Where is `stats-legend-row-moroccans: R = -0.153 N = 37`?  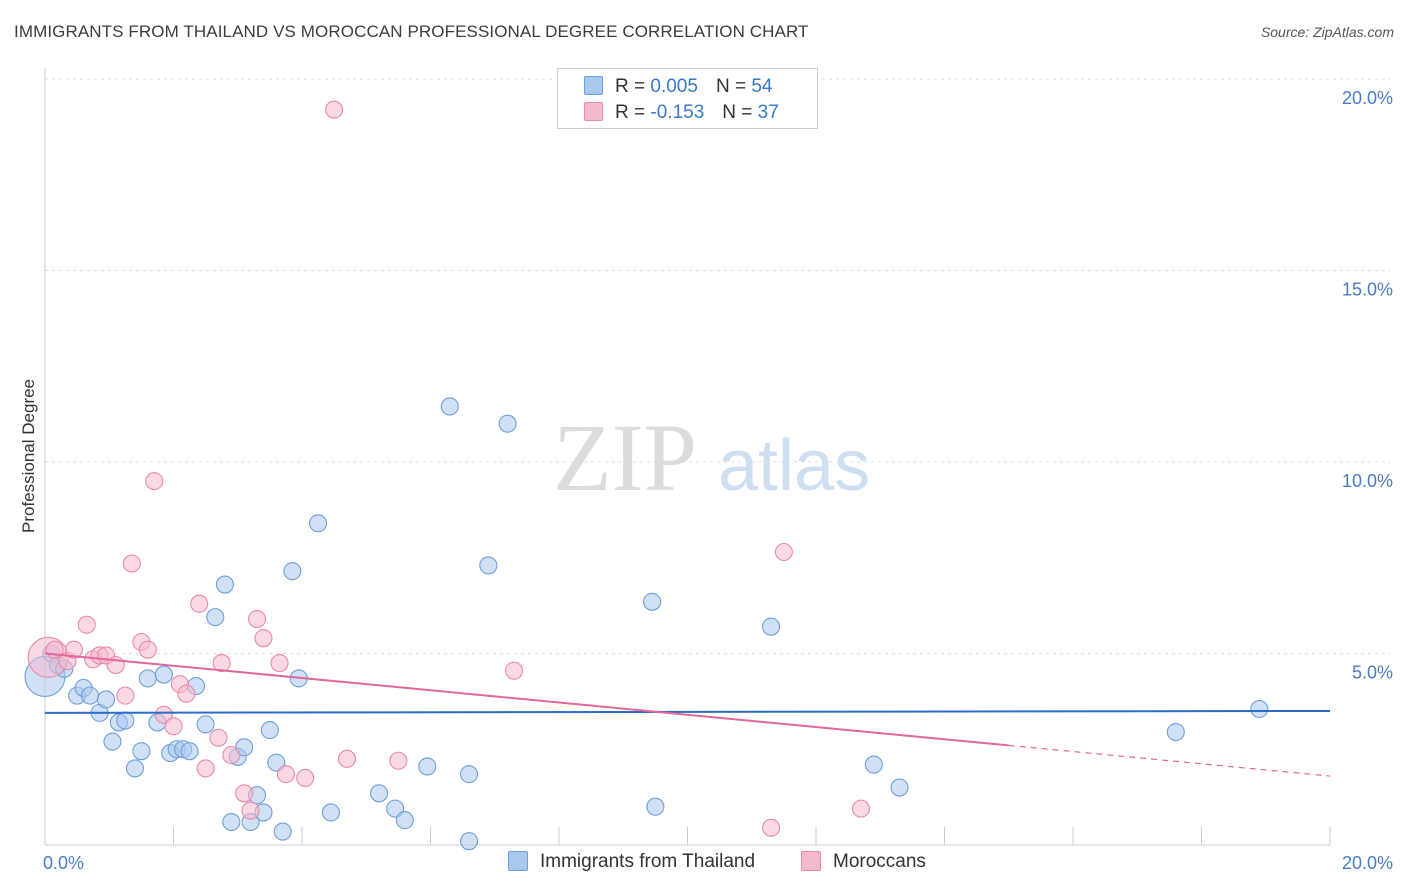 stats-legend-row-moroccans: R = -0.153 N = 37 is located at coordinates (681, 114).